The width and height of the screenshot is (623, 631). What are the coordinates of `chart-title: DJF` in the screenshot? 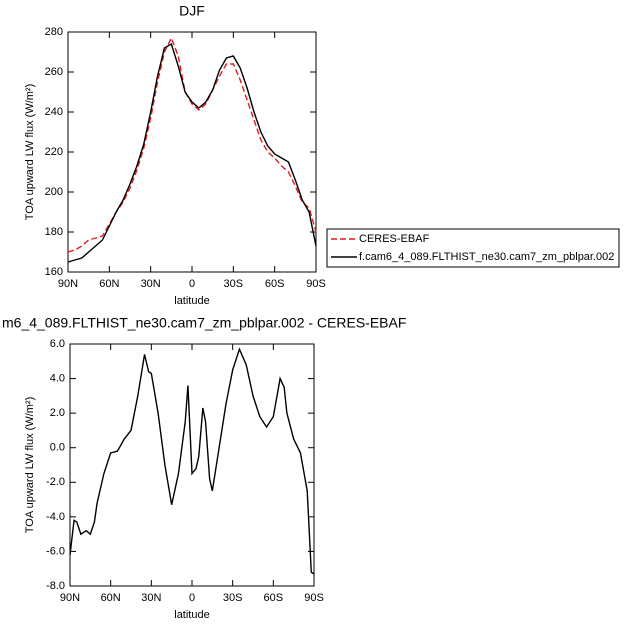 It's located at (192, 11).